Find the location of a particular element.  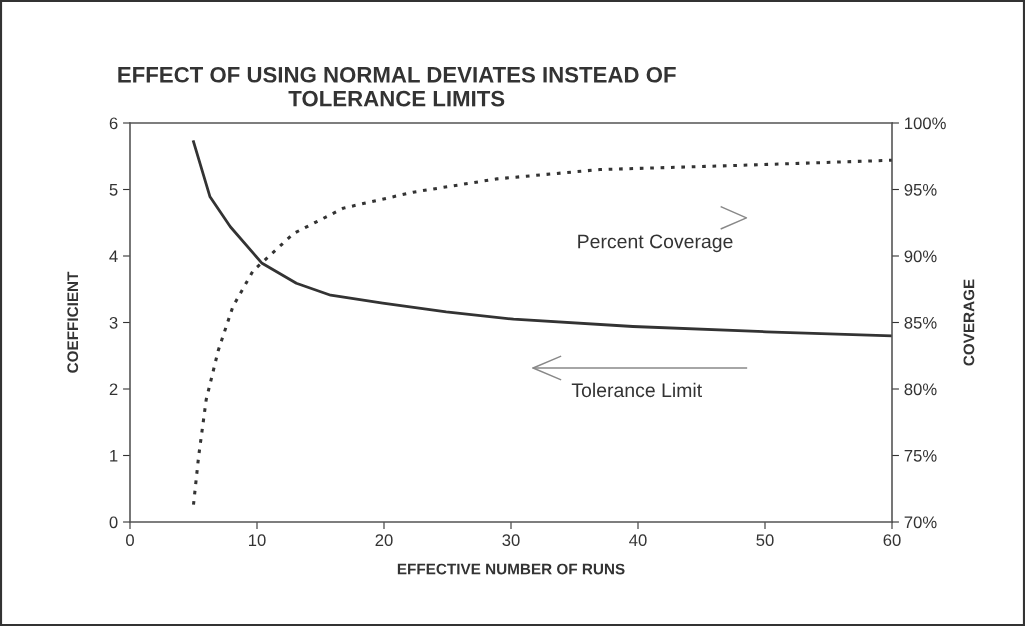

y2-tick-label: 90% is located at coordinates (920, 256).